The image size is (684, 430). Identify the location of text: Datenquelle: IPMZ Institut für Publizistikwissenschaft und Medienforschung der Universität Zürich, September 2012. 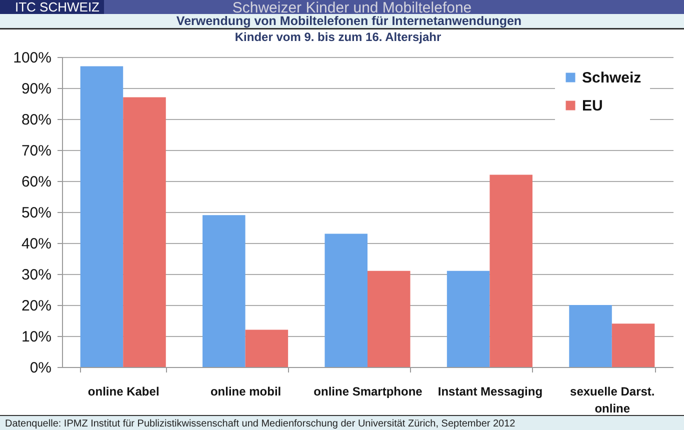
(260, 424).